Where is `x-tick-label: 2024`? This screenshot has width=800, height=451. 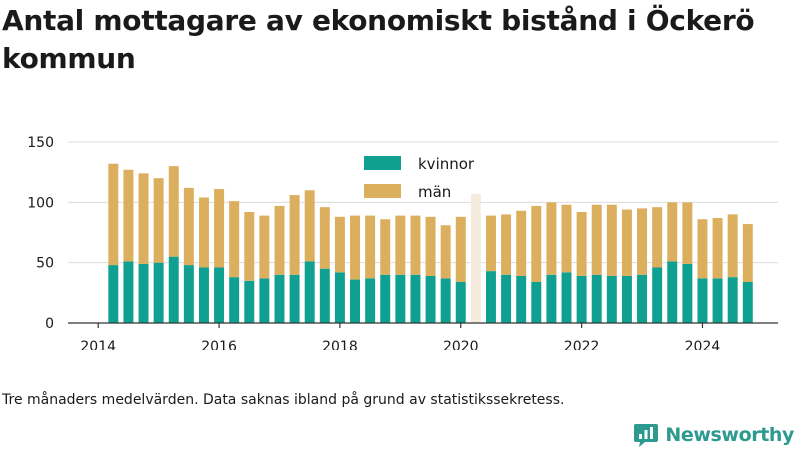 x-tick-label: 2024 is located at coordinates (703, 344).